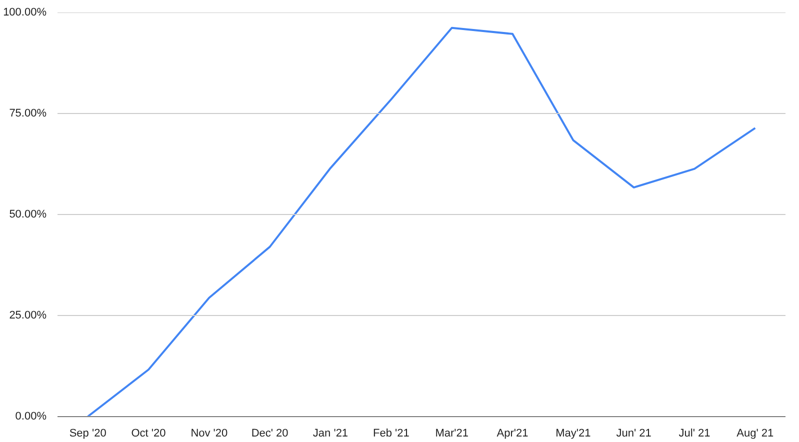 The width and height of the screenshot is (799, 442). Describe the element at coordinates (28, 214) in the screenshot. I see `y-tick-label: 50.00%` at that location.